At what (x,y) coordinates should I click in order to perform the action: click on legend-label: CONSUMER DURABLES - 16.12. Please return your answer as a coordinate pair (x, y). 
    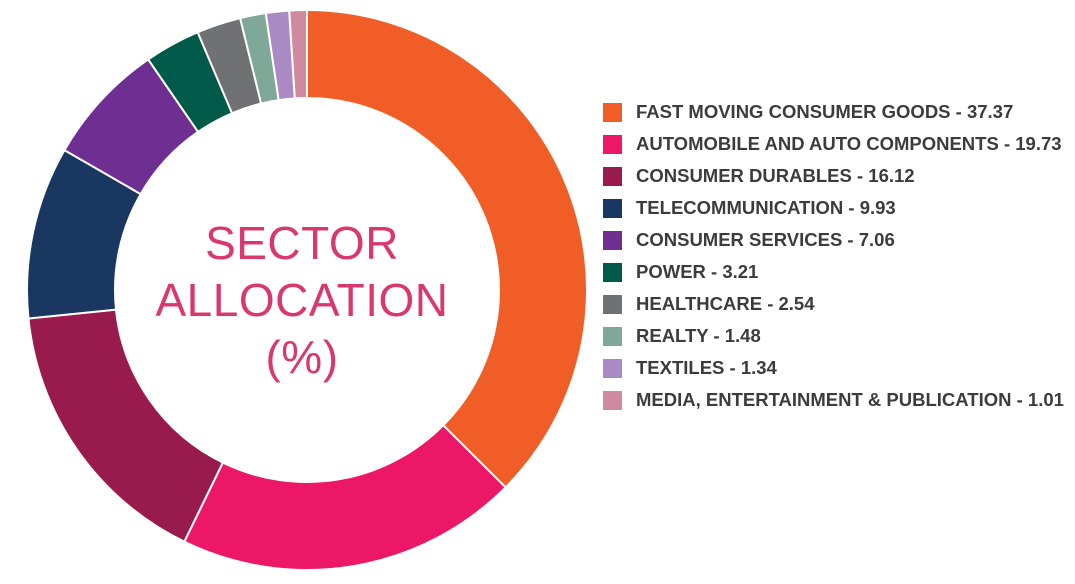
    Looking at the image, I should click on (775, 175).